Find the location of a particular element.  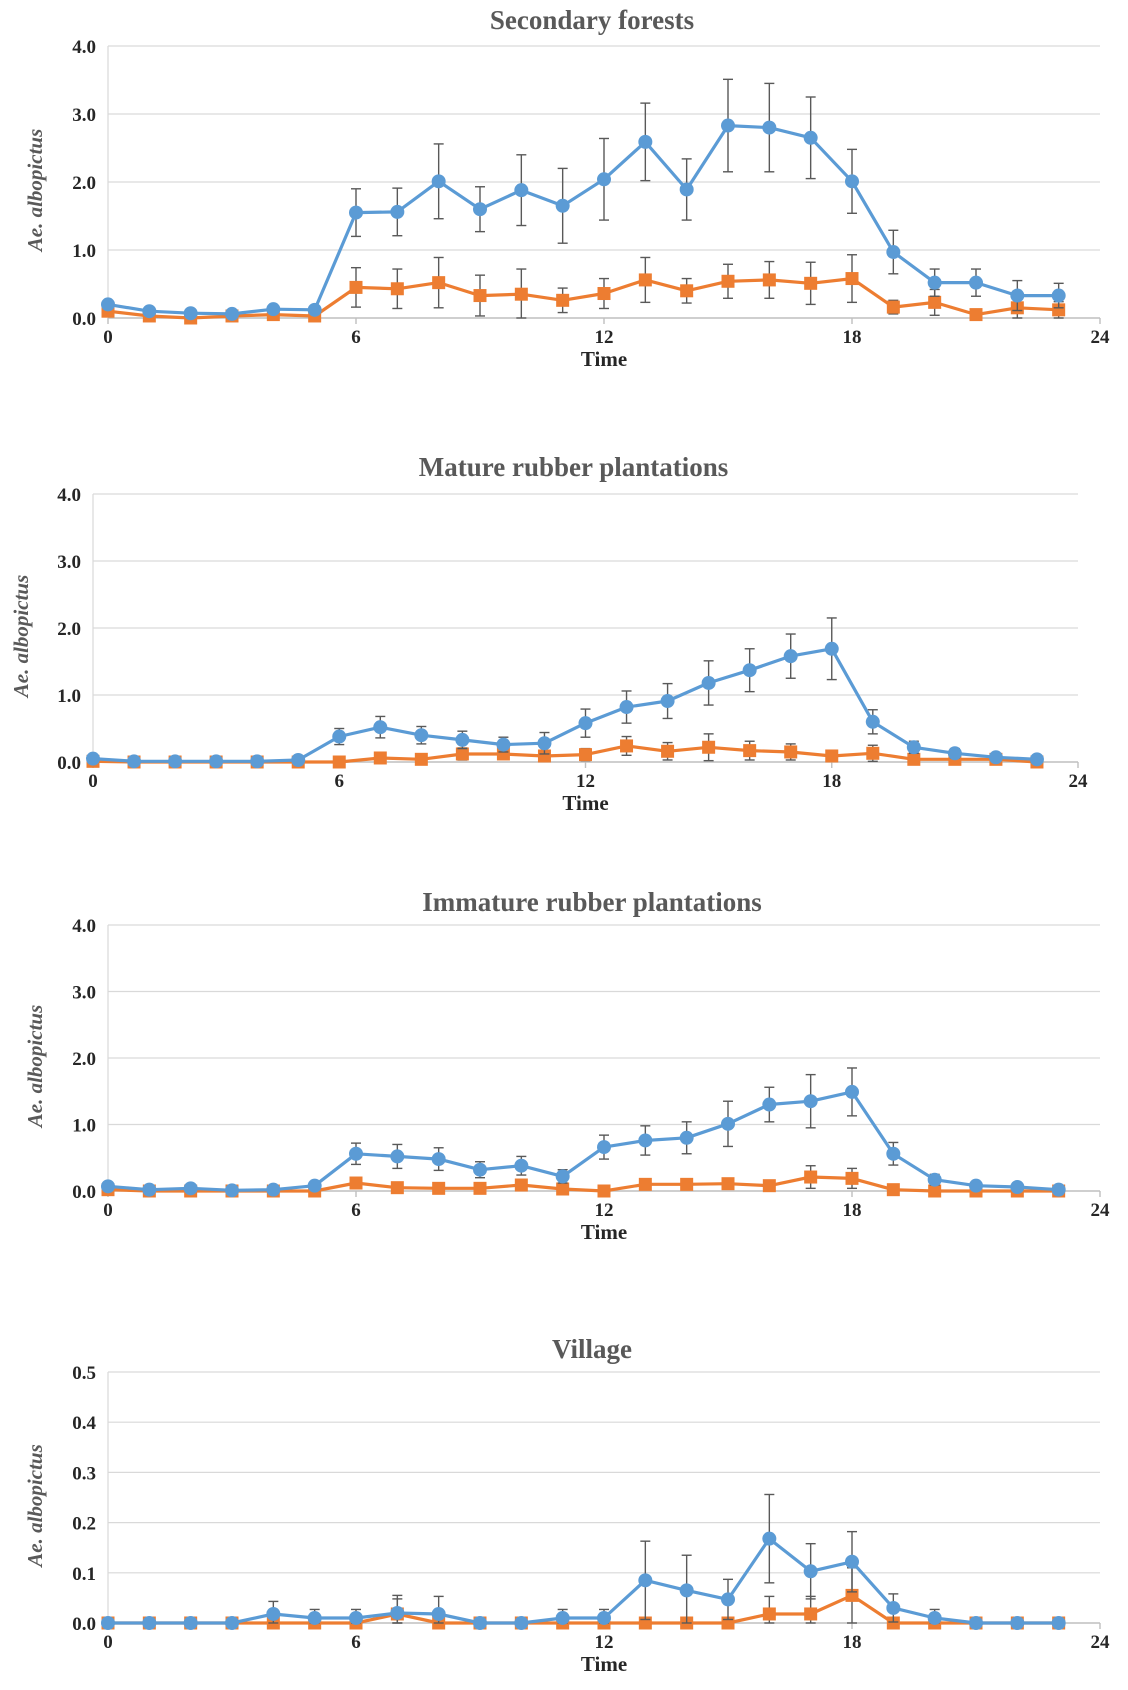

y-tick-label: 2.0 is located at coordinates (84, 183).